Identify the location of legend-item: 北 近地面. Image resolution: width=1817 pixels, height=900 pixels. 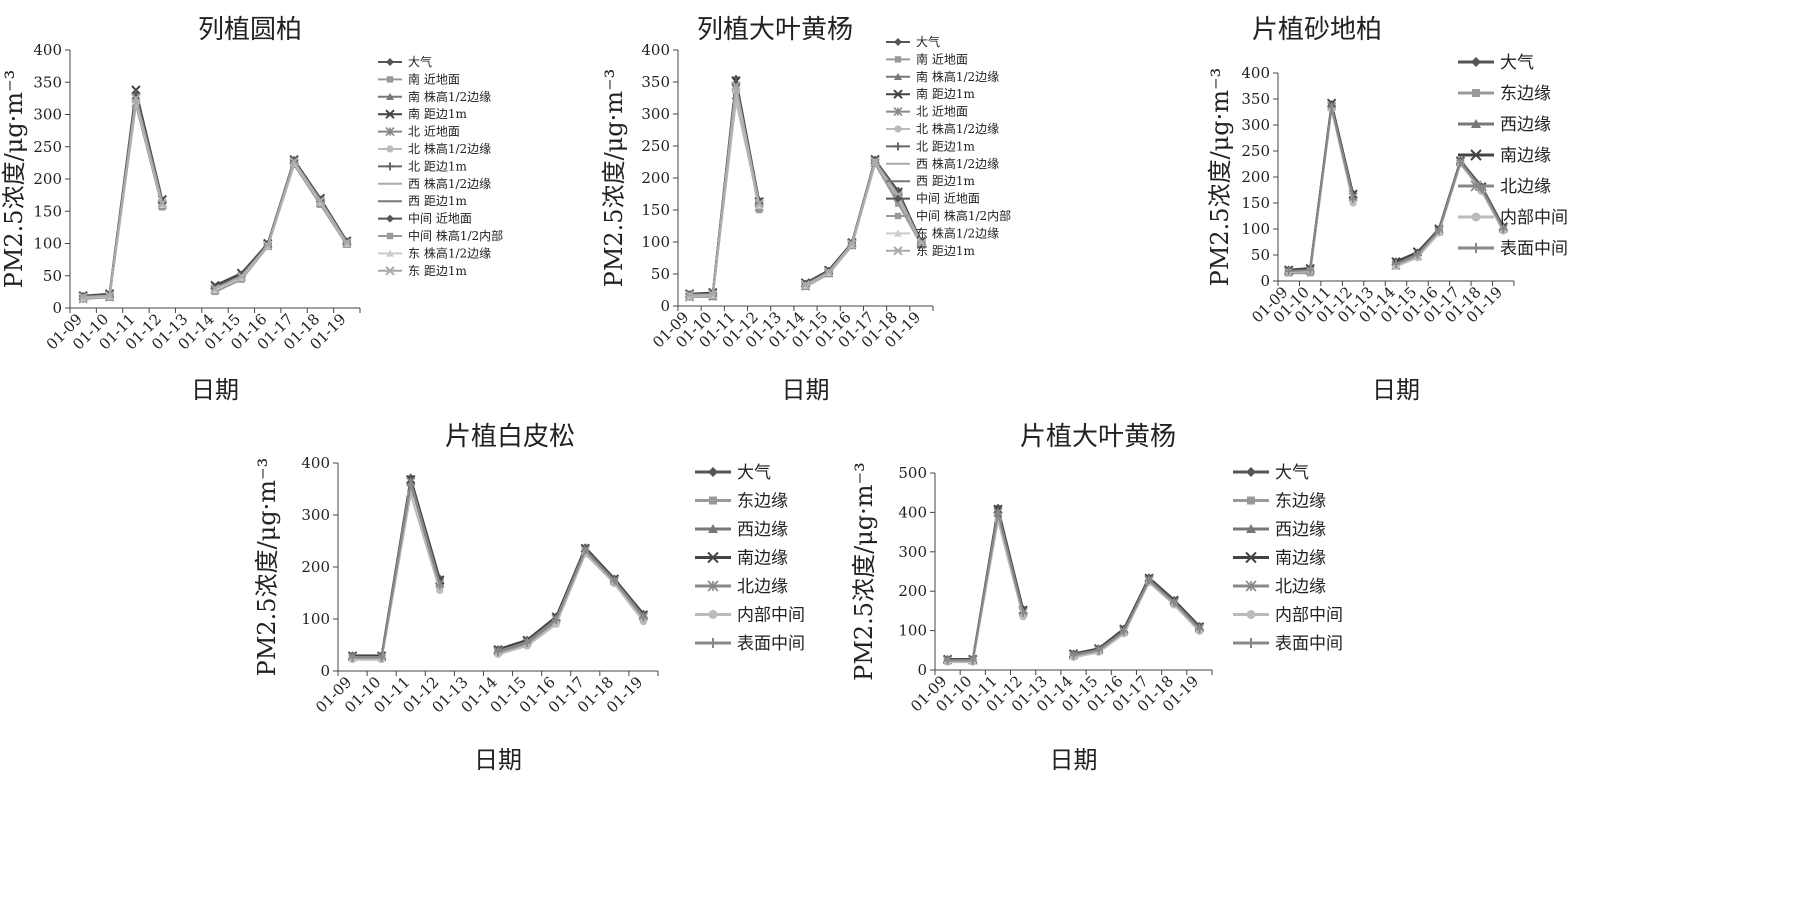
(927, 112).